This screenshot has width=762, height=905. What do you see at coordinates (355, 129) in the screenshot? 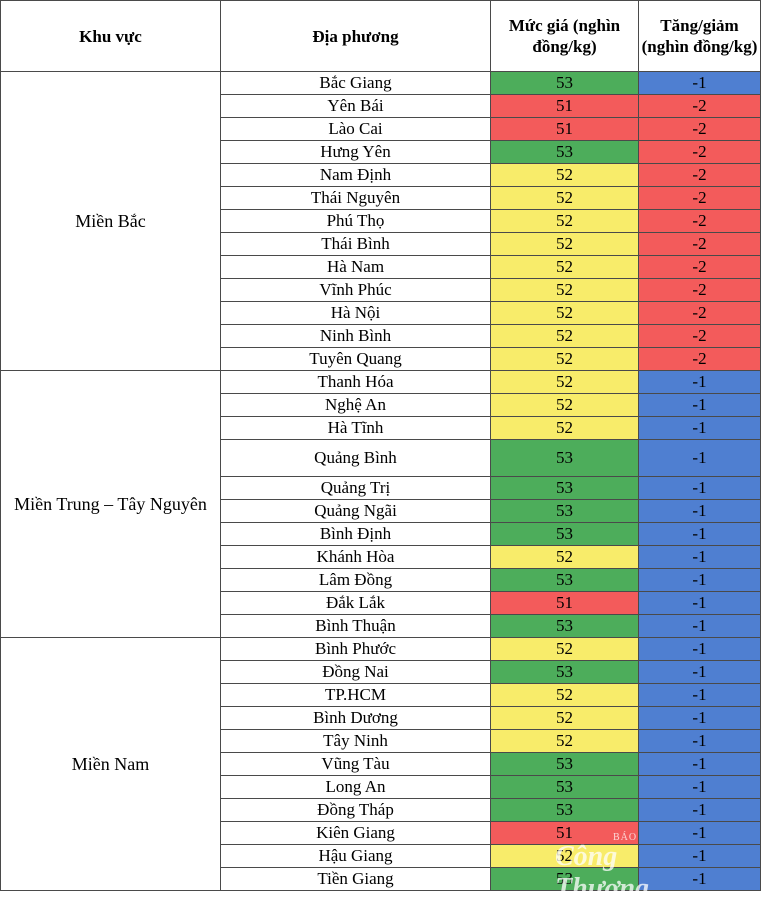
I see `locality-cell: Lào Cai` at bounding box center [355, 129].